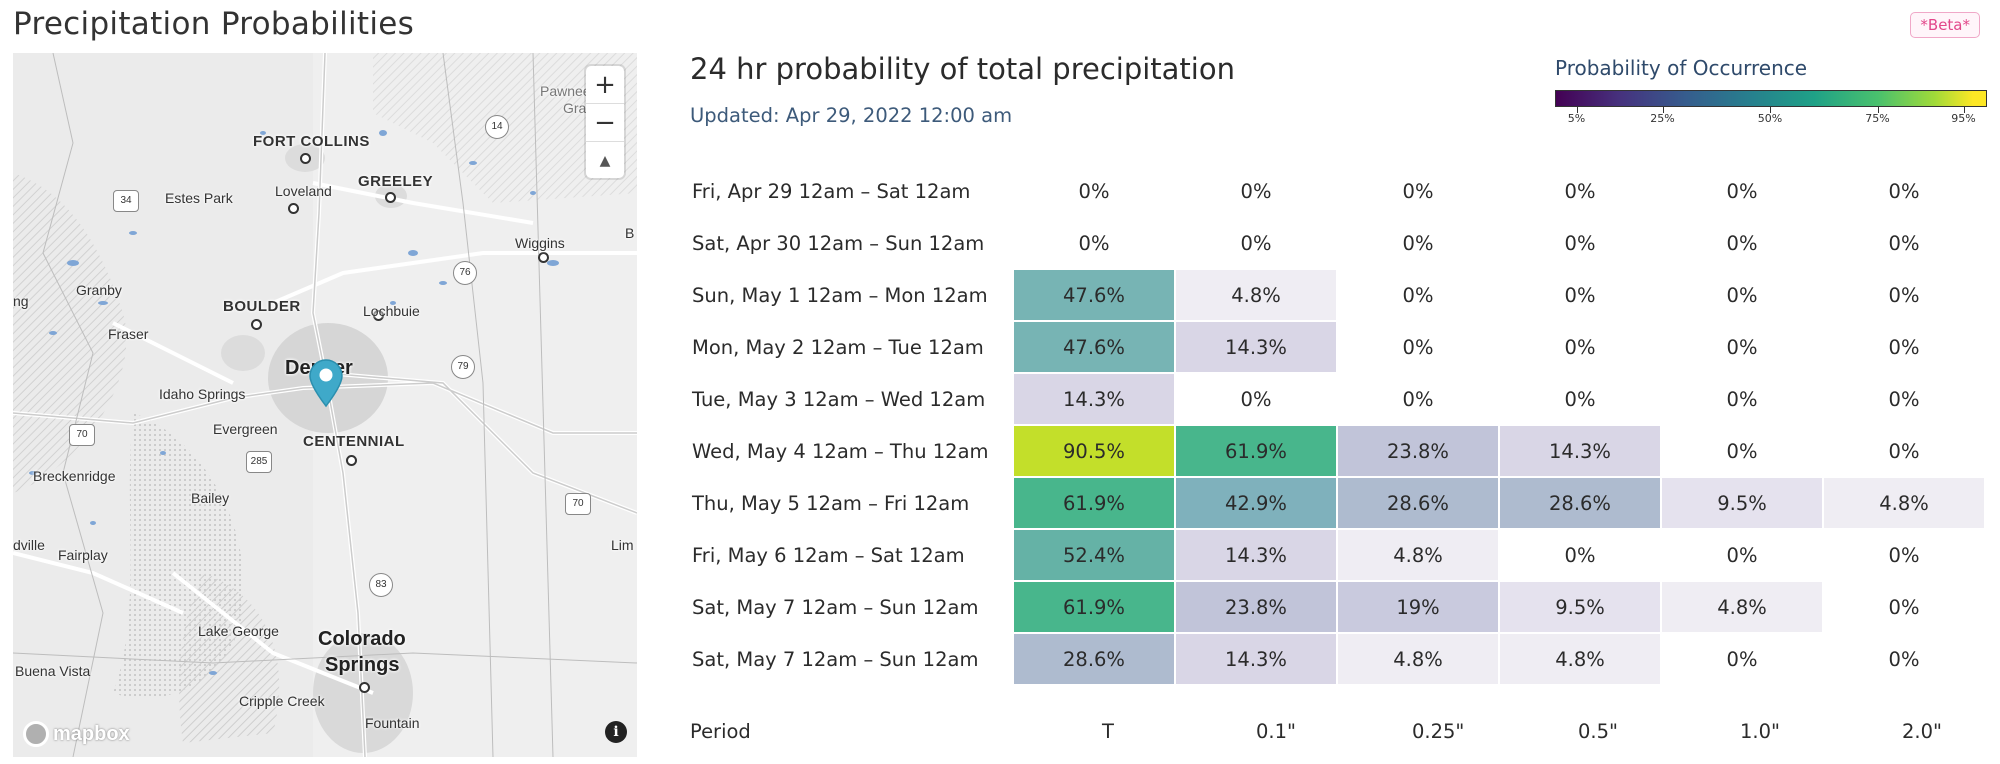  I want to click on map-label-fraser: Fraser, so click(128, 334).